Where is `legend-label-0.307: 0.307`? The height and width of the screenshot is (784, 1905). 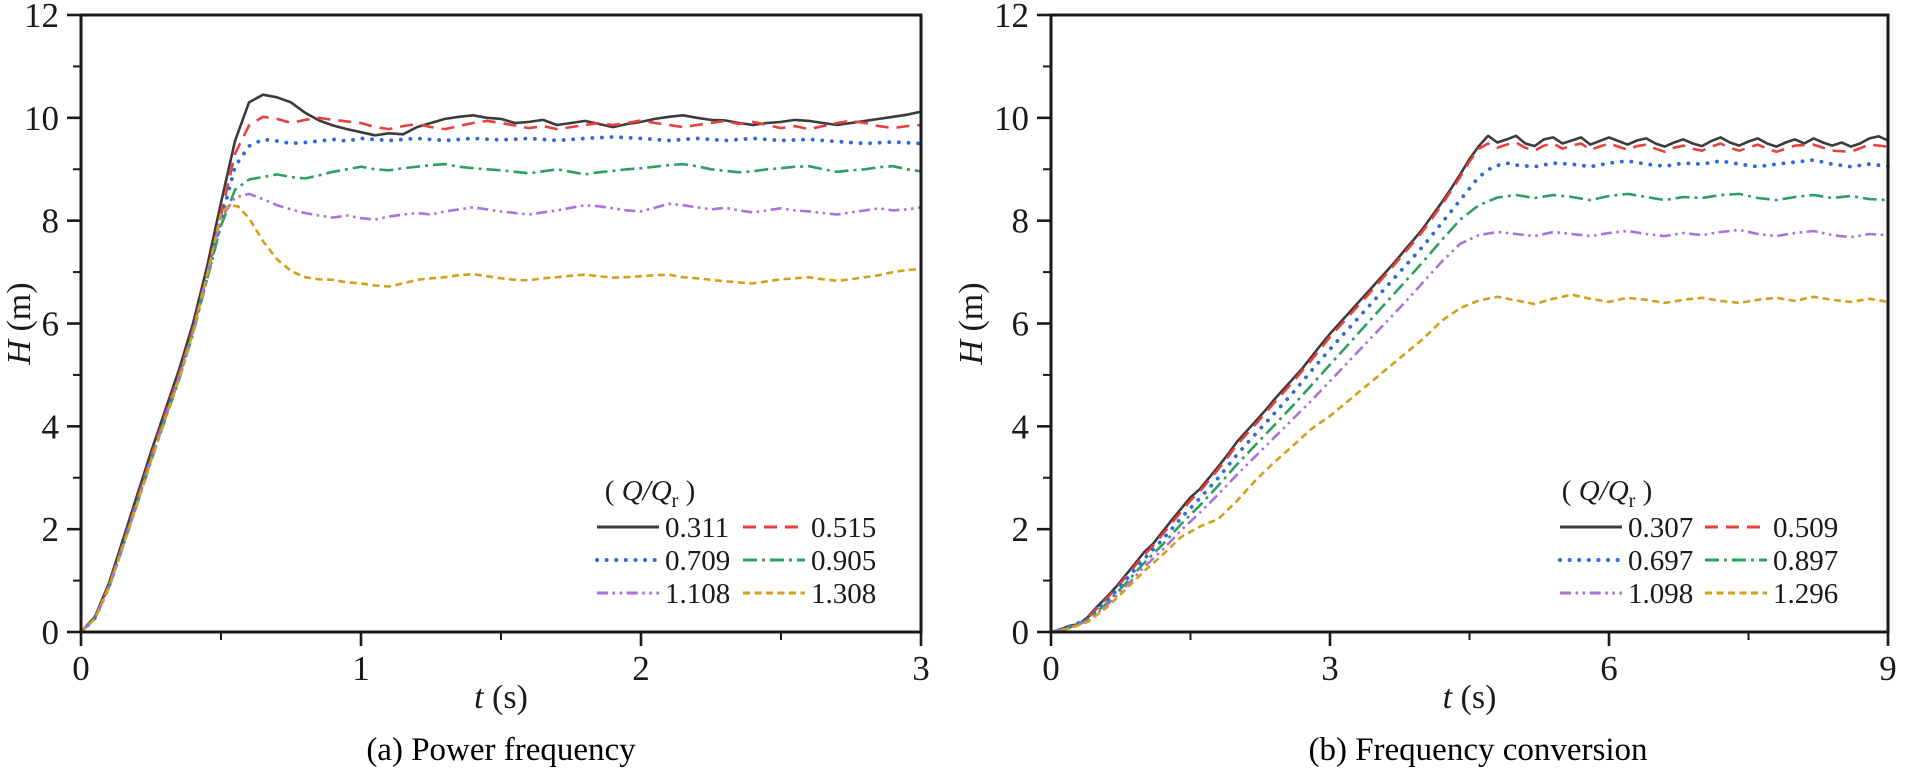 legend-label-0.307: 0.307 is located at coordinates (1660, 528).